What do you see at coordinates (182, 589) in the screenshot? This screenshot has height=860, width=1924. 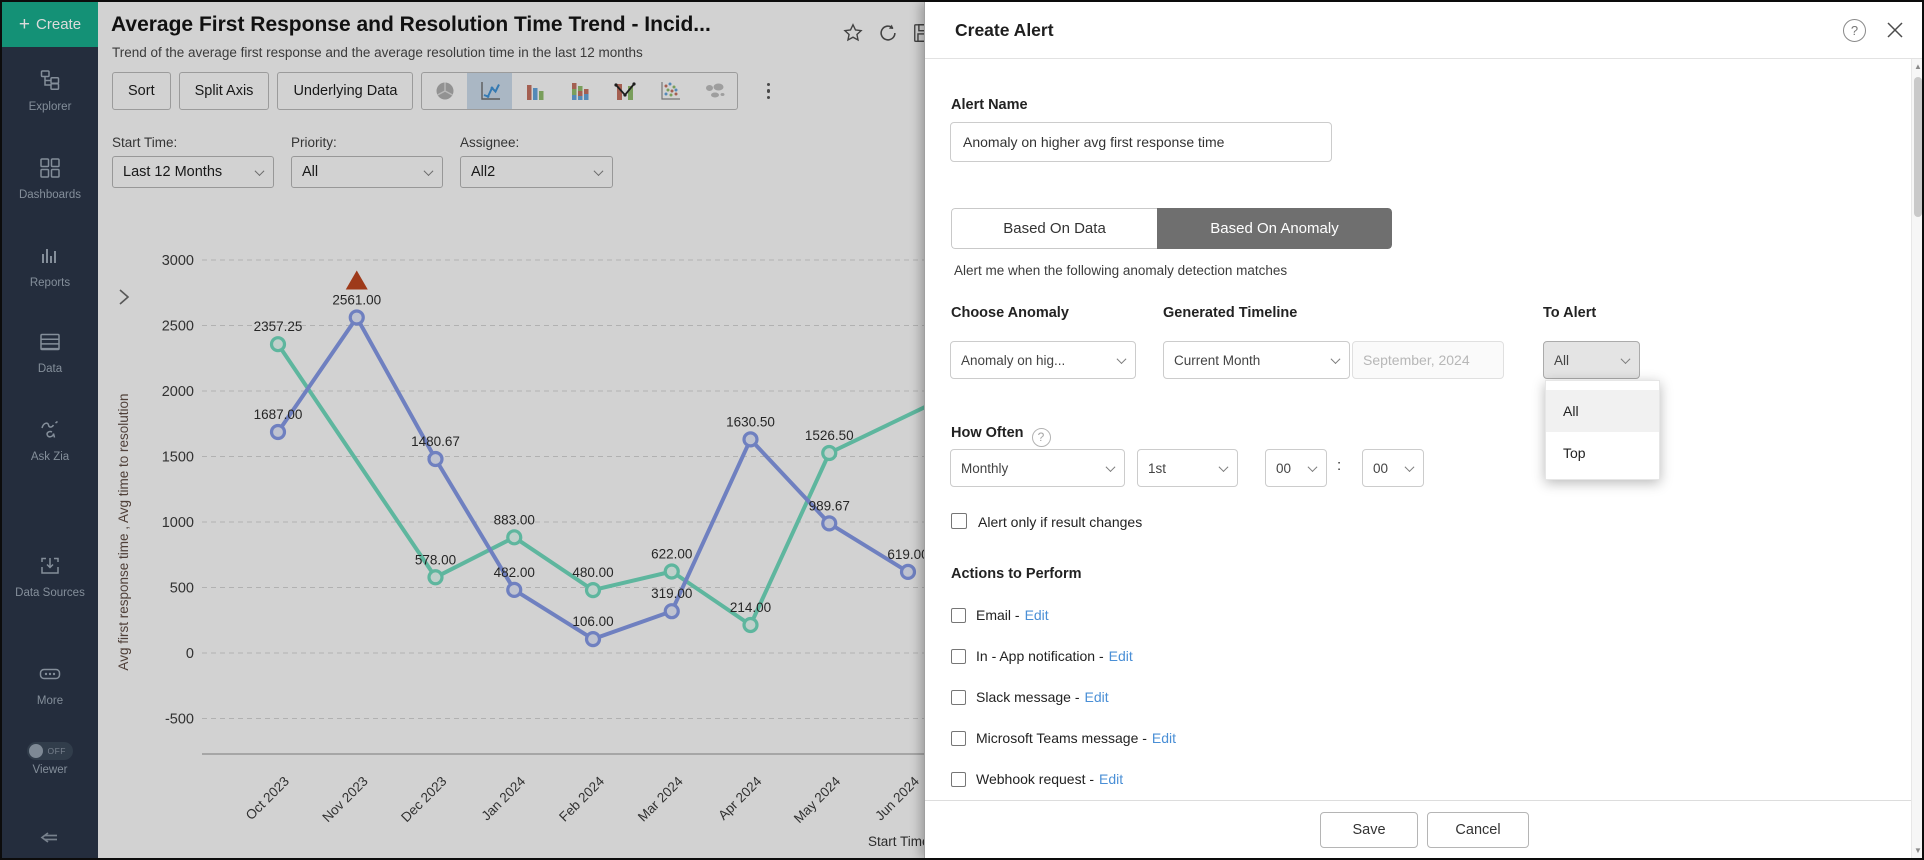 I see `svg-text: 500` at bounding box center [182, 589].